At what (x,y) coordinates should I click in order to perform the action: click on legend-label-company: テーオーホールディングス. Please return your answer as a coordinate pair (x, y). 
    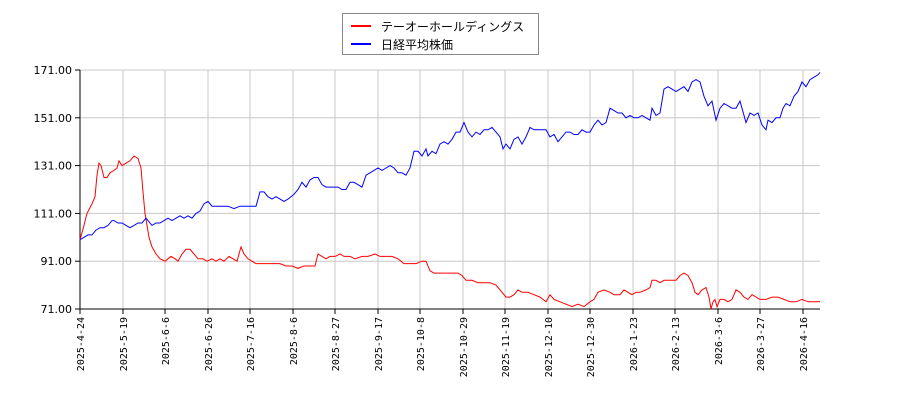
    Looking at the image, I should click on (453, 26).